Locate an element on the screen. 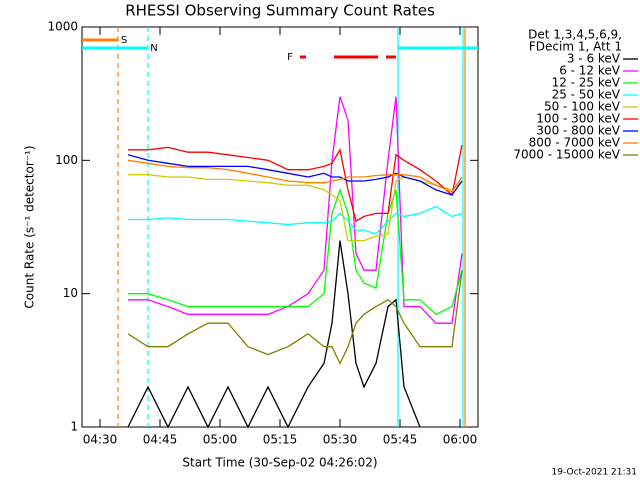 Image resolution: width=640 pixels, height=480 pixels. x-tick-label: 04:45 is located at coordinates (160, 440).